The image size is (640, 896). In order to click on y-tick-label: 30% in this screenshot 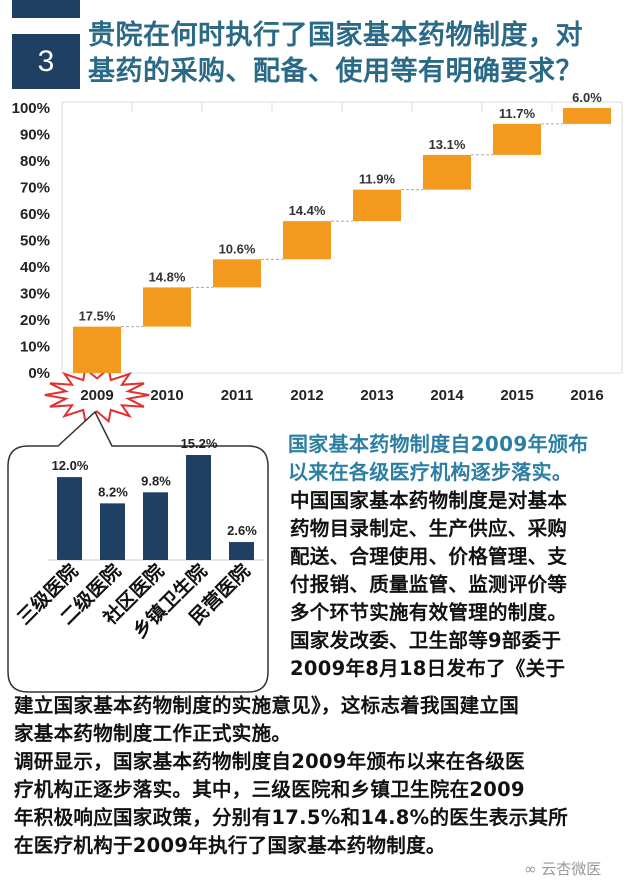, I will do `click(35, 294)`.